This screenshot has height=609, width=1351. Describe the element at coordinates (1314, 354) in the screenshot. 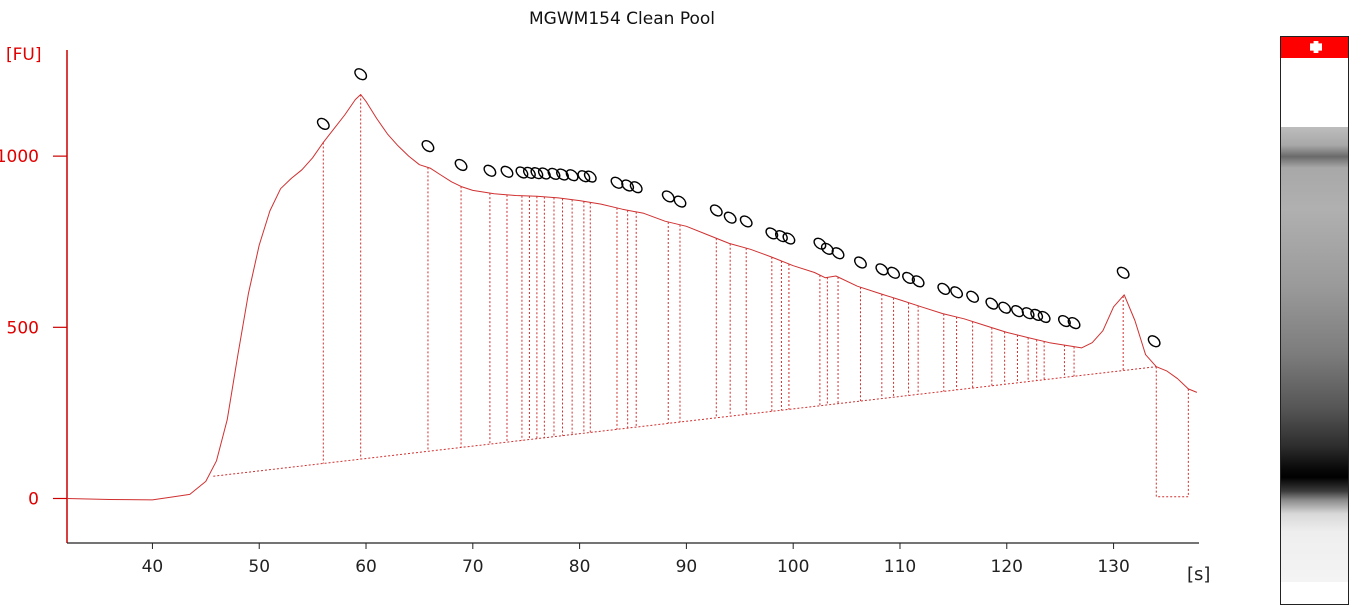

I see `gel-band-gradient` at that location.